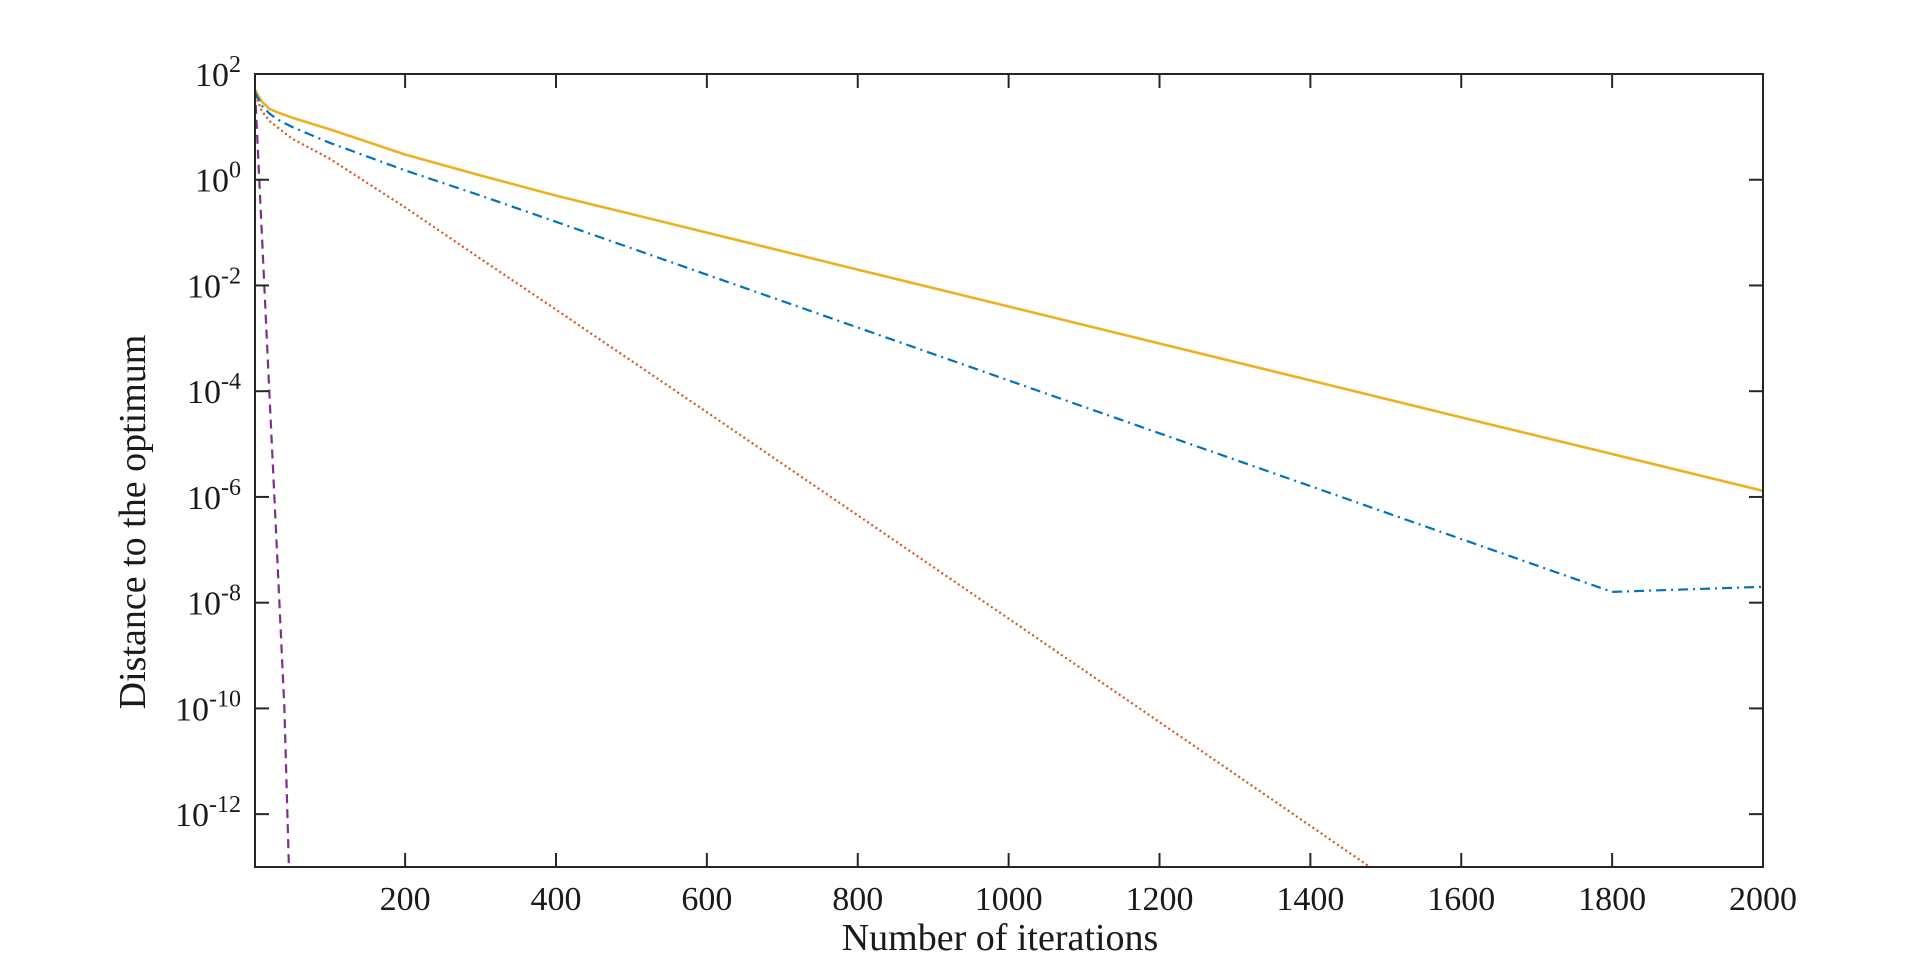  Describe the element at coordinates (133, 522) in the screenshot. I see `y-axis-title: Distance to the optimum` at that location.